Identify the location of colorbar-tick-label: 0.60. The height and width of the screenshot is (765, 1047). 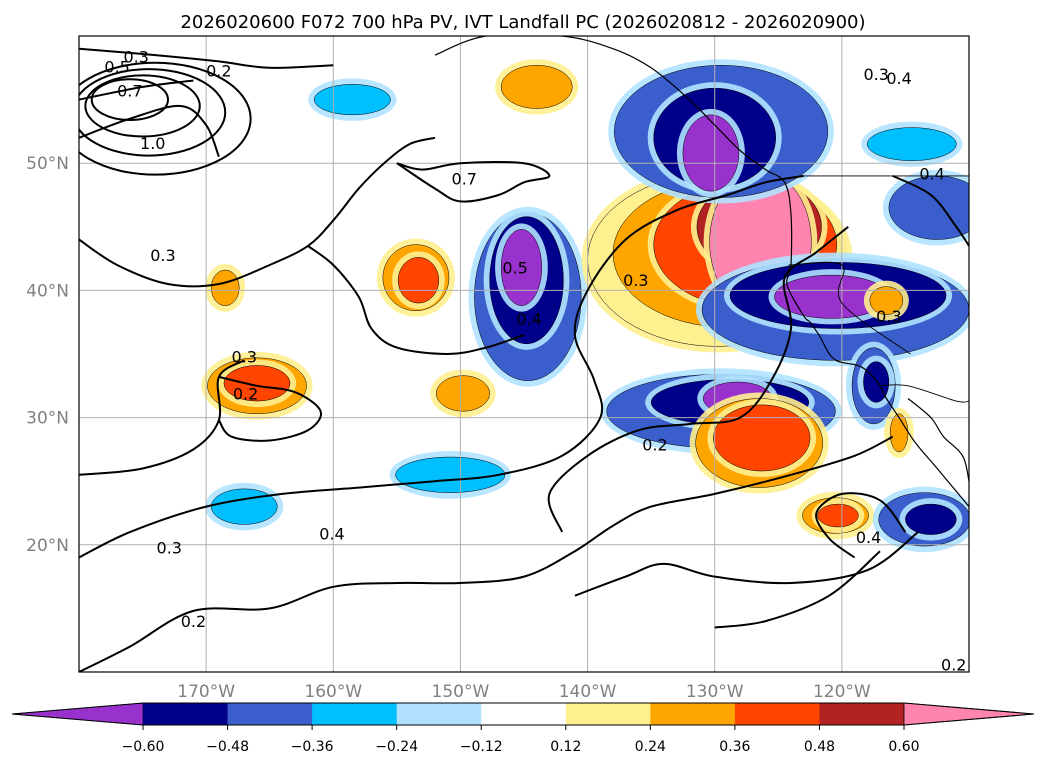
(903, 747).